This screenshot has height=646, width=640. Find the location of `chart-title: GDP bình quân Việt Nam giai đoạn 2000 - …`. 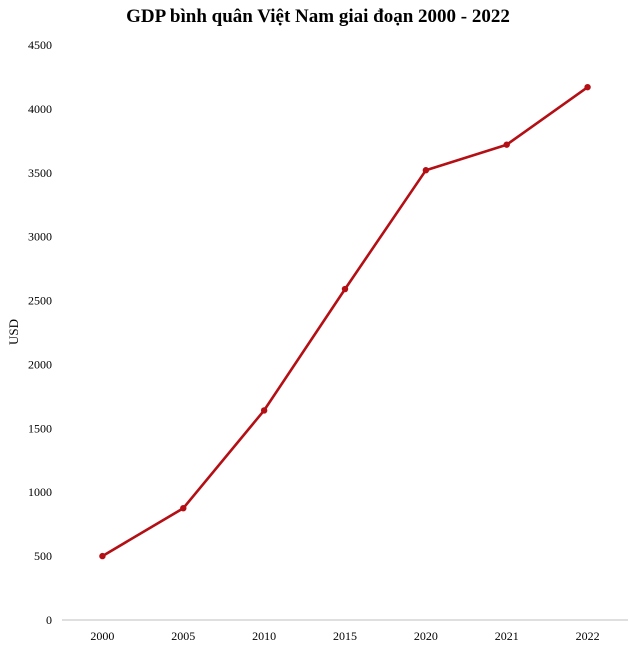

chart-title: GDP bình quân Việt Nam giai đoạn 2000 - … is located at coordinates (318, 16).